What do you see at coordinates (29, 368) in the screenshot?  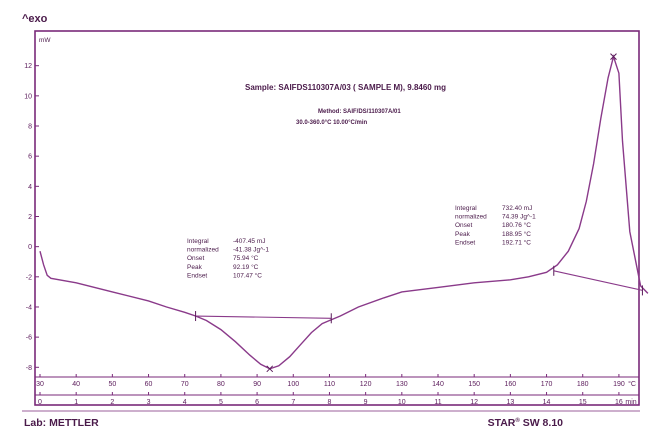 I see `y-tick-label: -8` at bounding box center [29, 368].